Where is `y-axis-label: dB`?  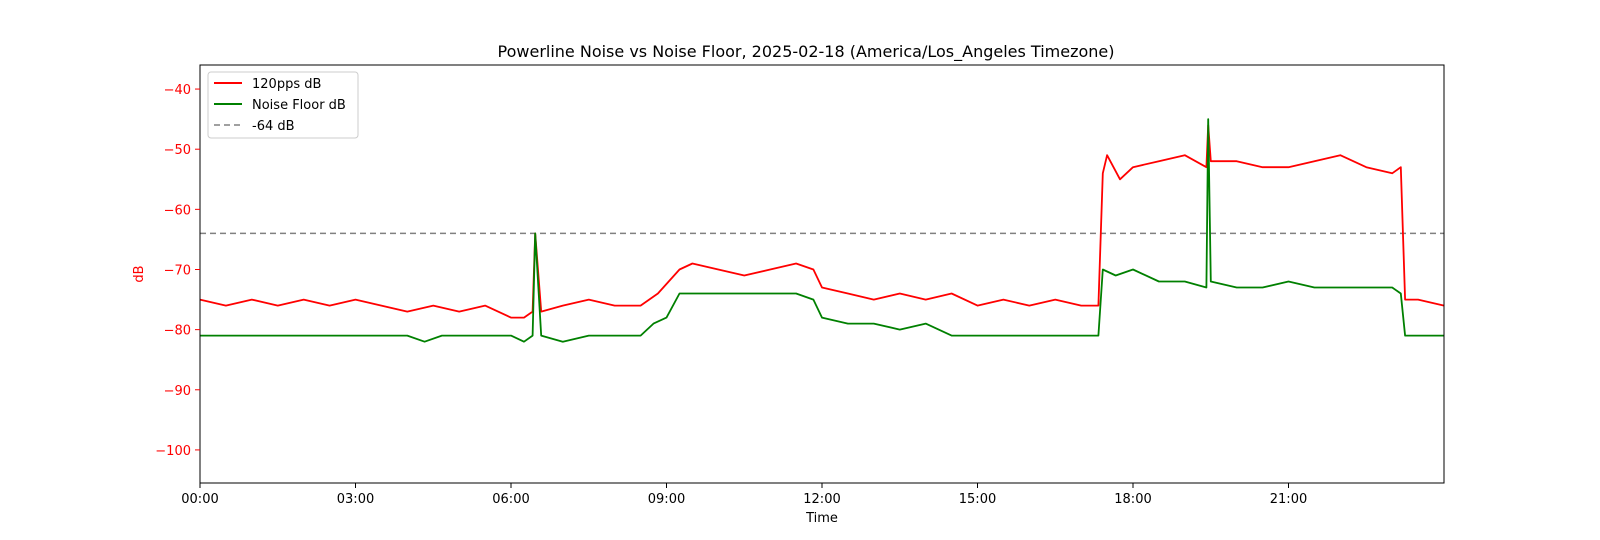 y-axis-label: dB is located at coordinates (139, 273).